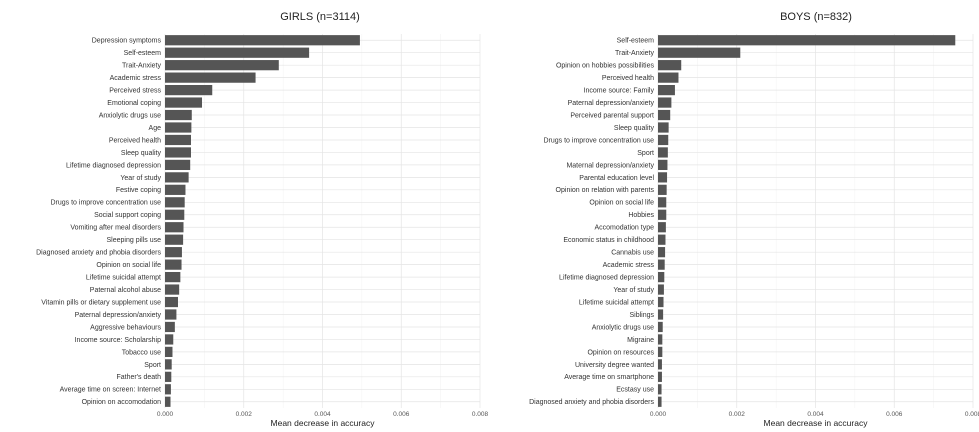 The height and width of the screenshot is (432, 979). I want to click on boys-category-label: Lifetime diagnosed depression, so click(606, 278).